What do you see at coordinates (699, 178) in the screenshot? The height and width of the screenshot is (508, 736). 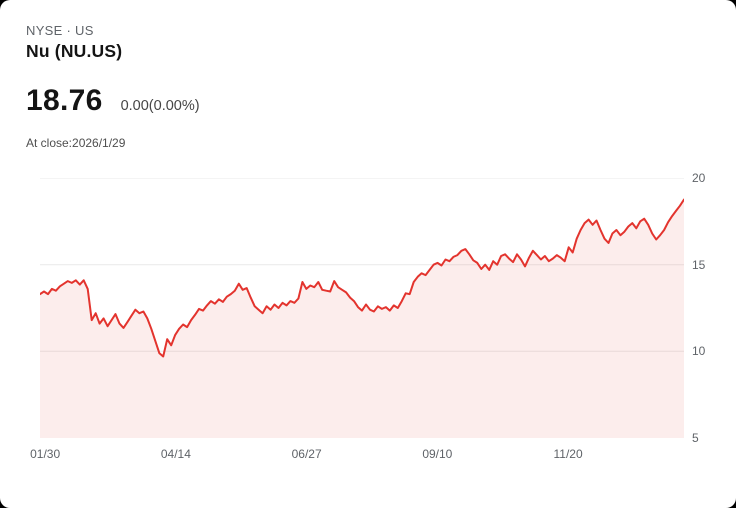 I see `y-axis-label: 20` at bounding box center [699, 178].